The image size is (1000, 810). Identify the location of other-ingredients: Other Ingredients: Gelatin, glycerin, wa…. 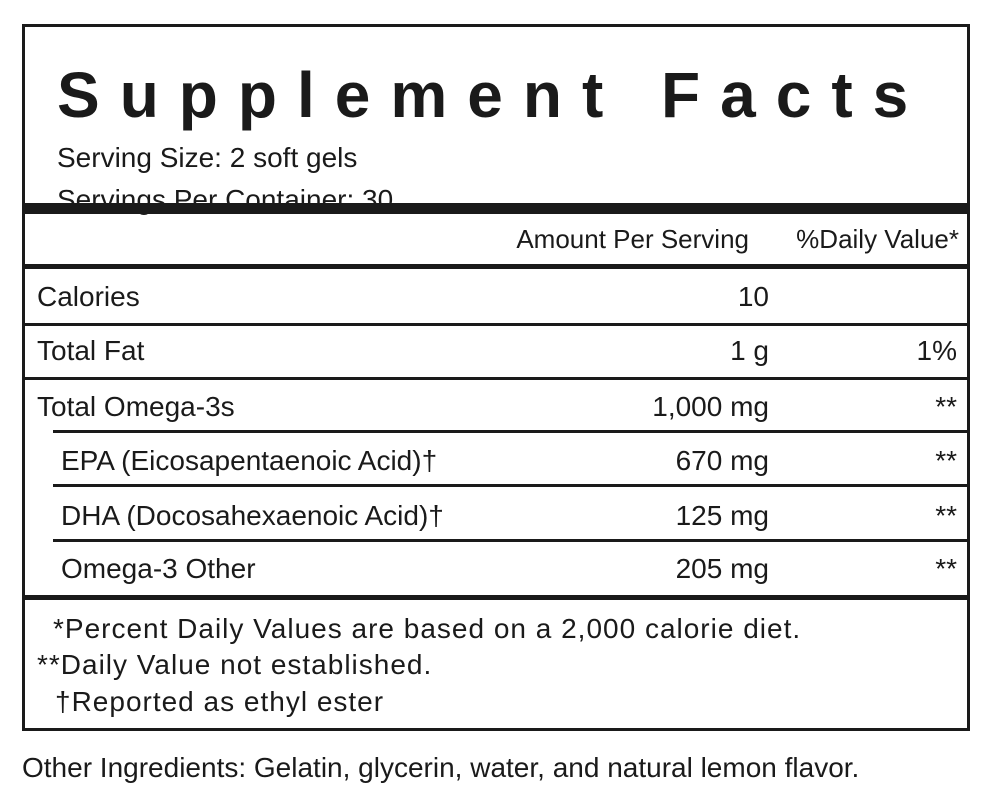
(441, 767).